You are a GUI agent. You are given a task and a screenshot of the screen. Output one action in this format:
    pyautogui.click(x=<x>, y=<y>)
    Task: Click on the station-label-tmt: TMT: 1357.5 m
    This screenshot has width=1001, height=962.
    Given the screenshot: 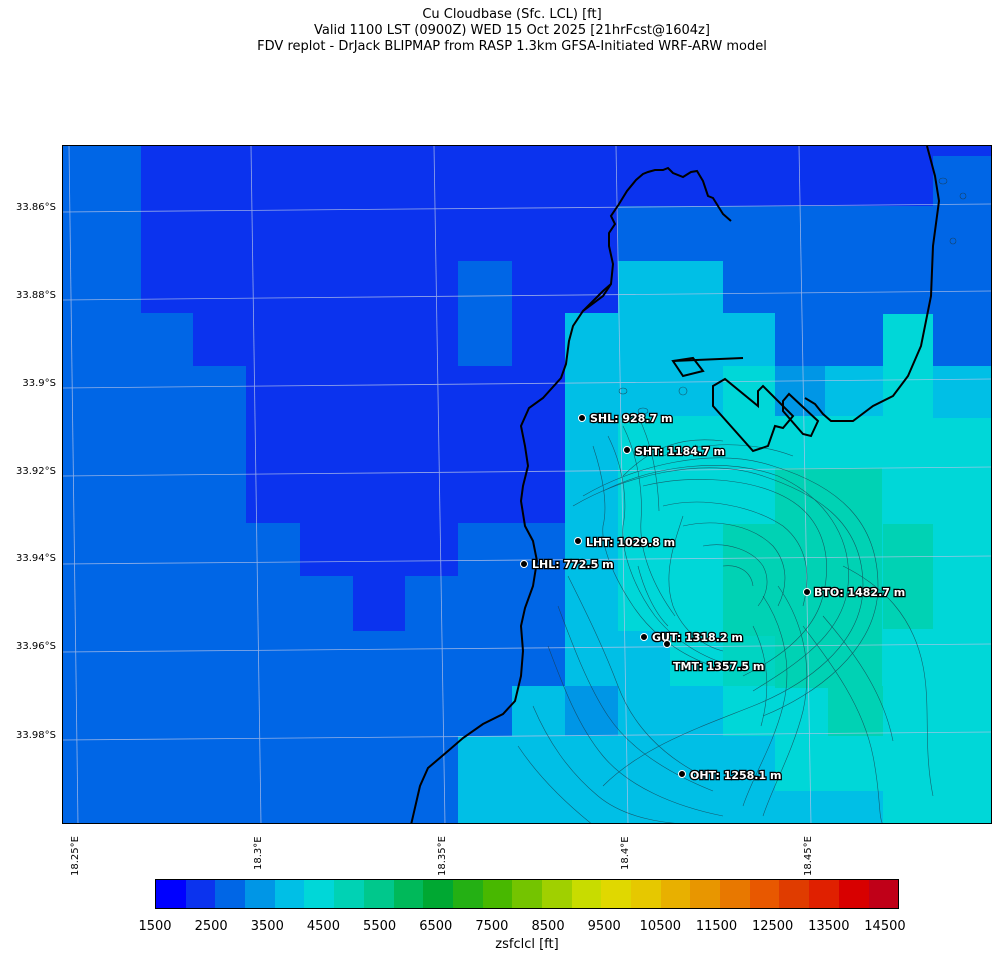 What is the action you would take?
    pyautogui.click(x=718, y=666)
    